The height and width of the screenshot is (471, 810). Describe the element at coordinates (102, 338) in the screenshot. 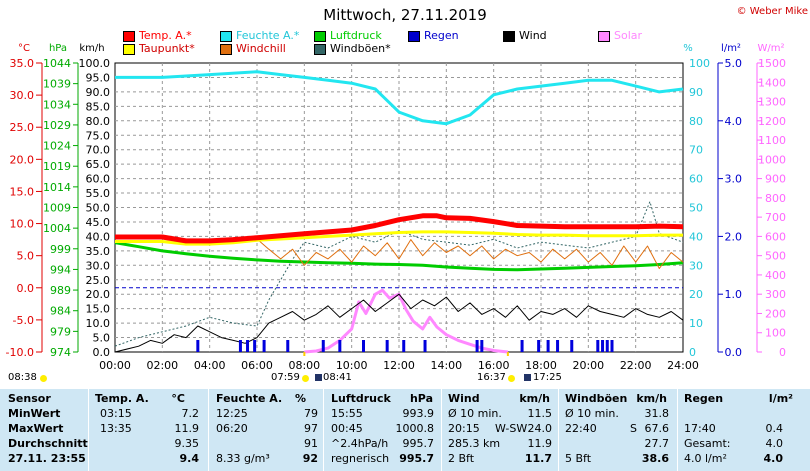

I see `wind-tick-label: 5.0` at that location.